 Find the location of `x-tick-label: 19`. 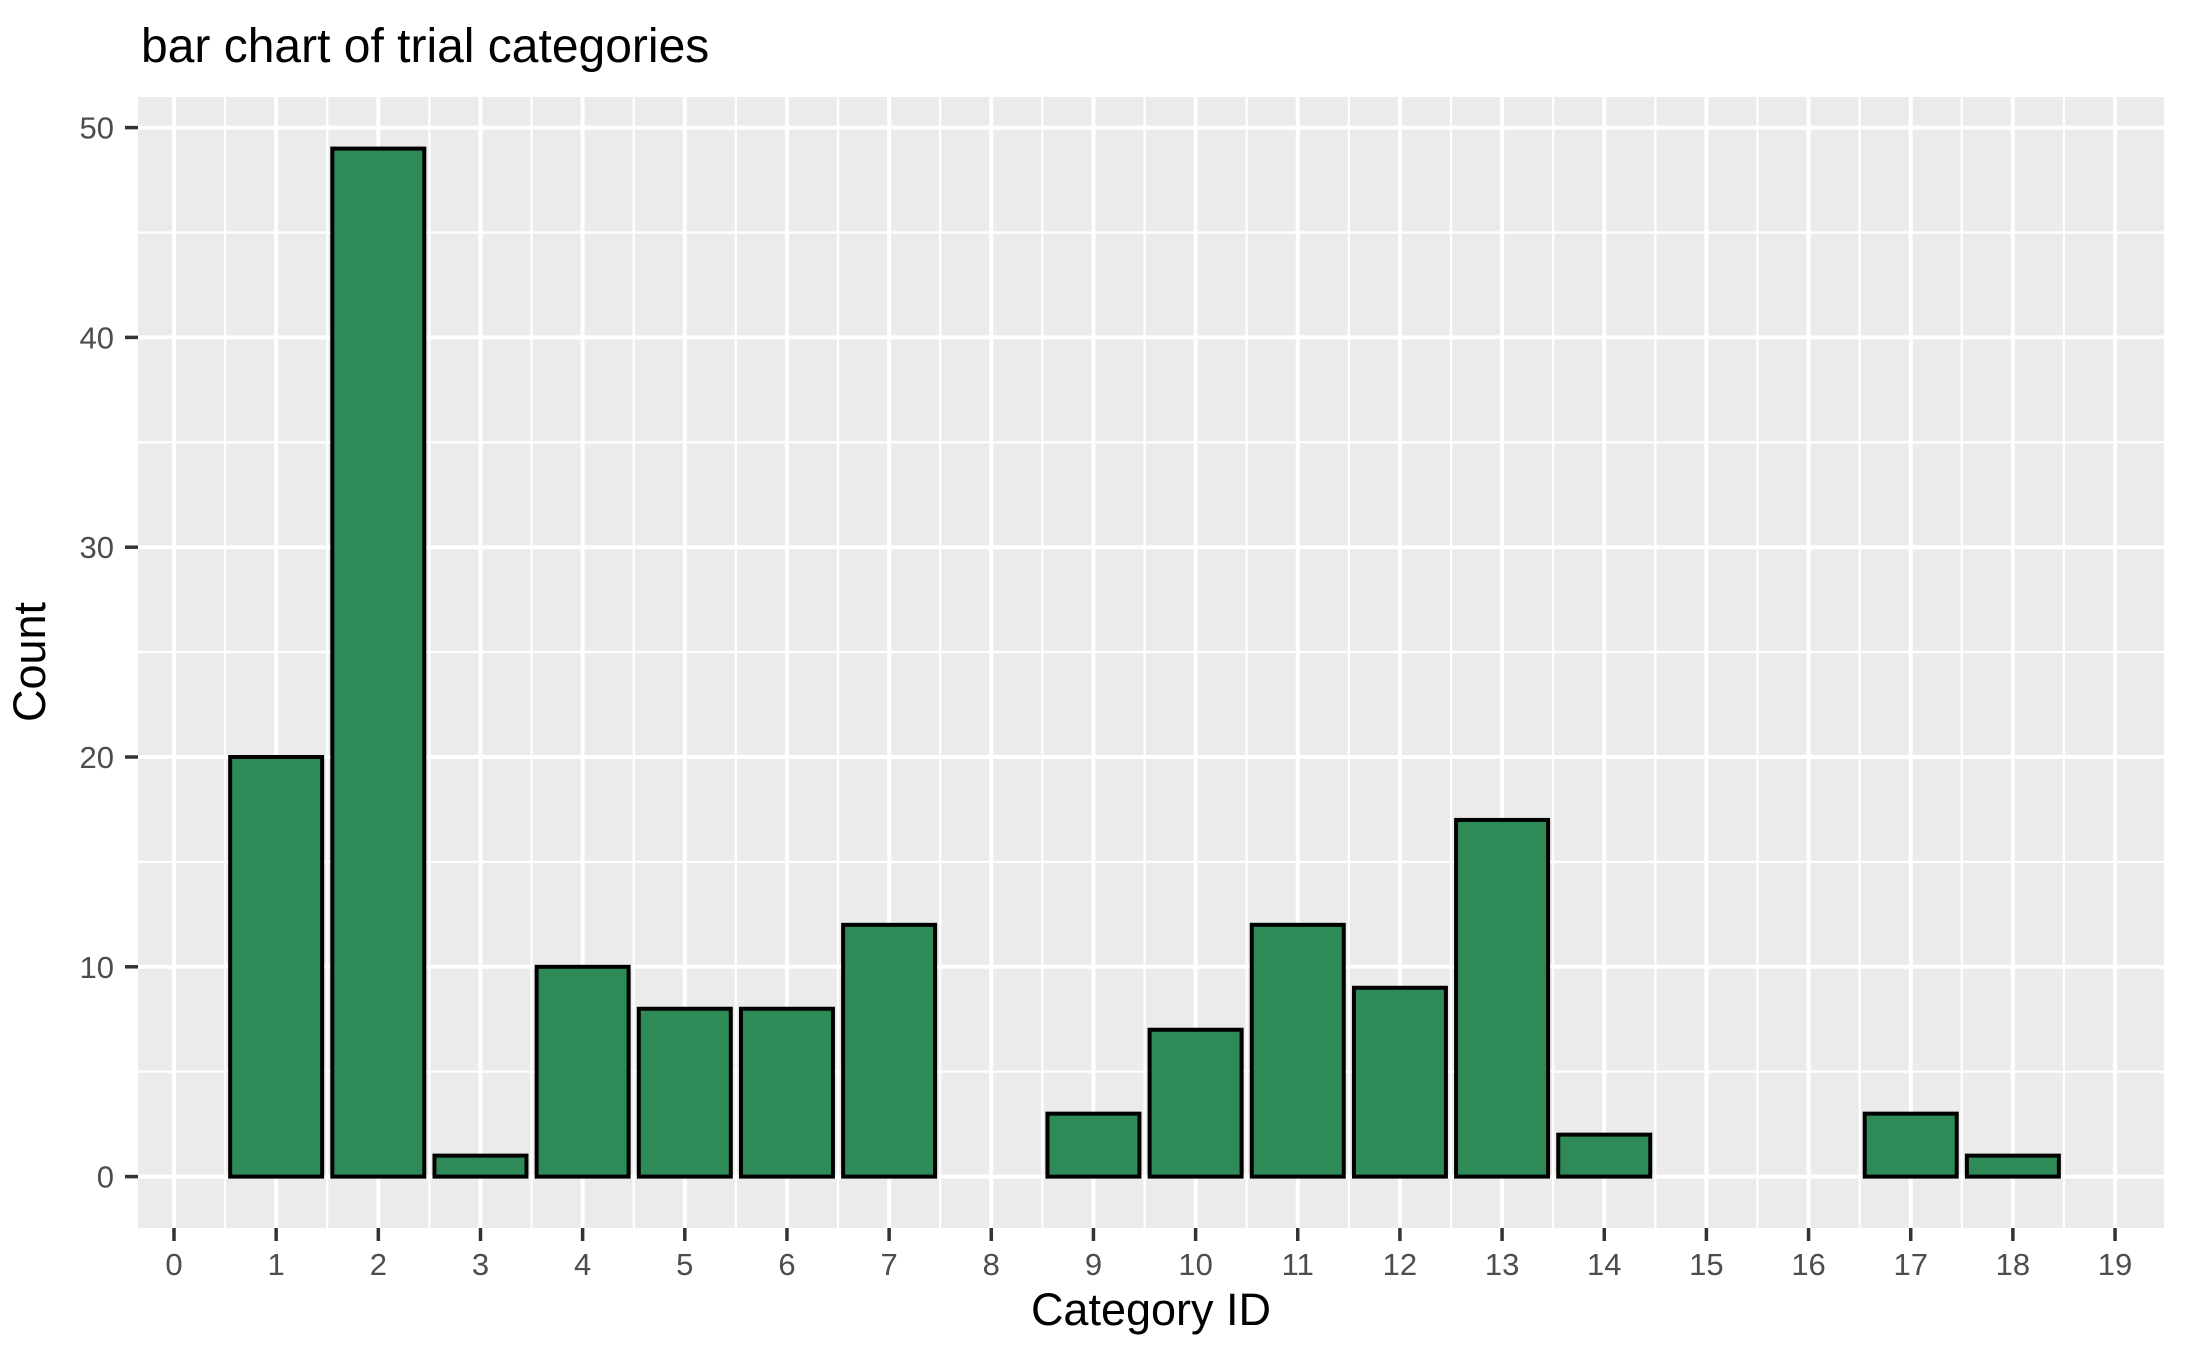

x-tick-label: 19 is located at coordinates (2115, 1264).